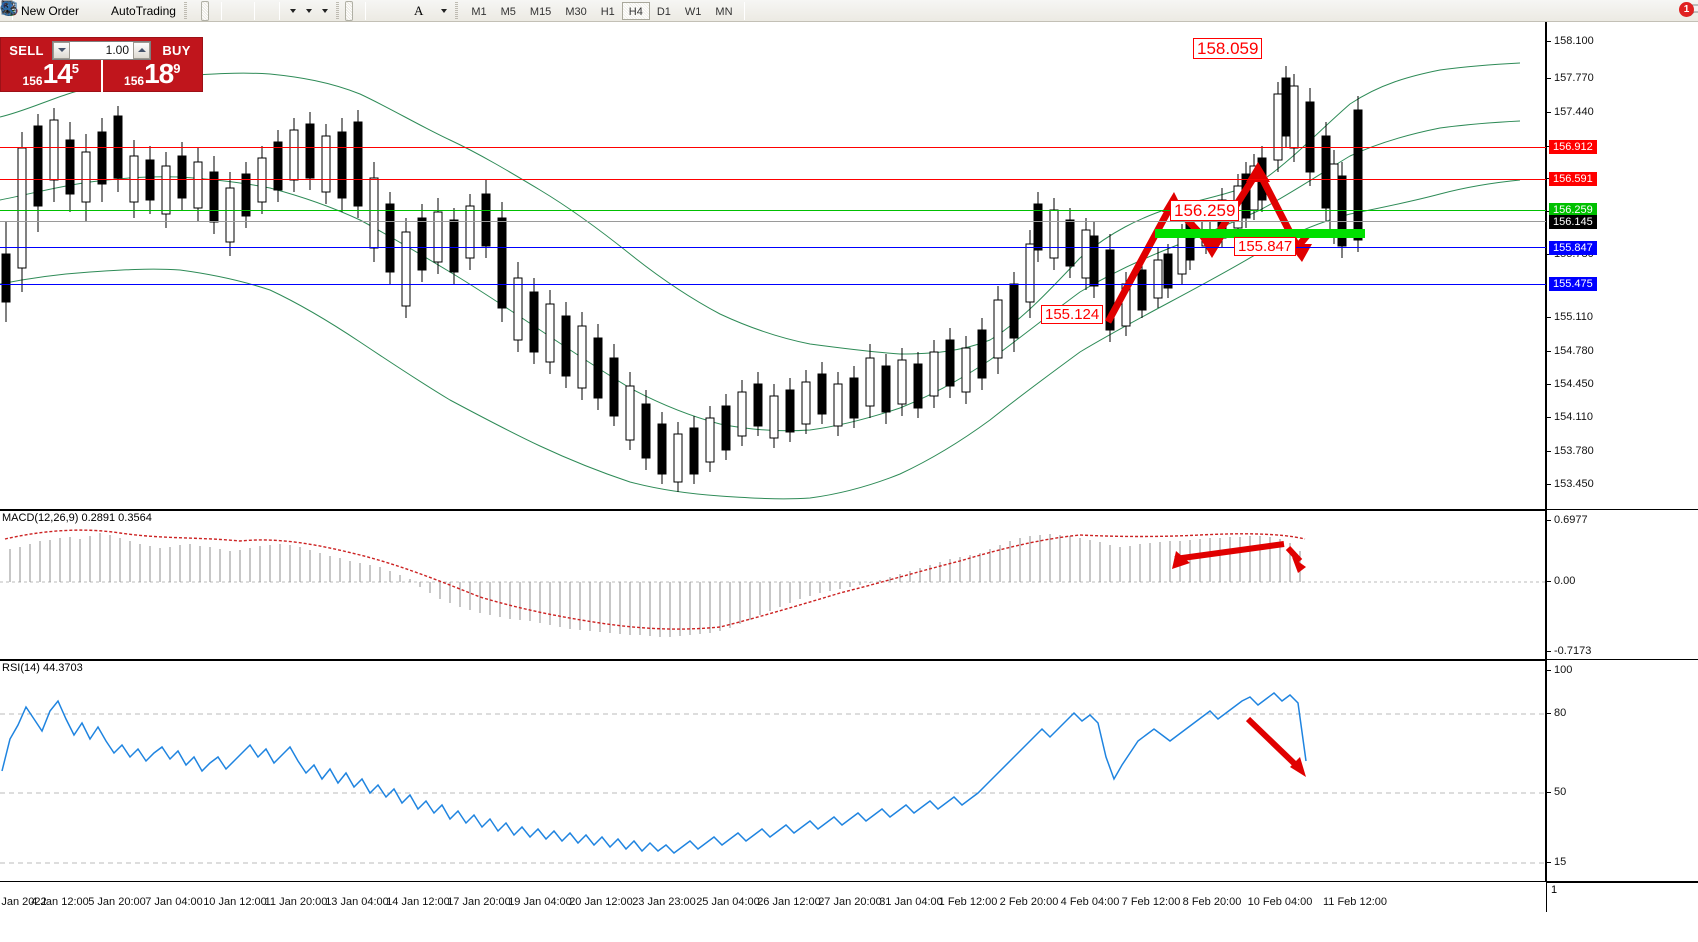 This screenshot has height=942, width=1698. What do you see at coordinates (1622, 585) in the screenshot?
I see `price-scale-macd: 0.6977 0.00 -0.7173` at bounding box center [1622, 585].